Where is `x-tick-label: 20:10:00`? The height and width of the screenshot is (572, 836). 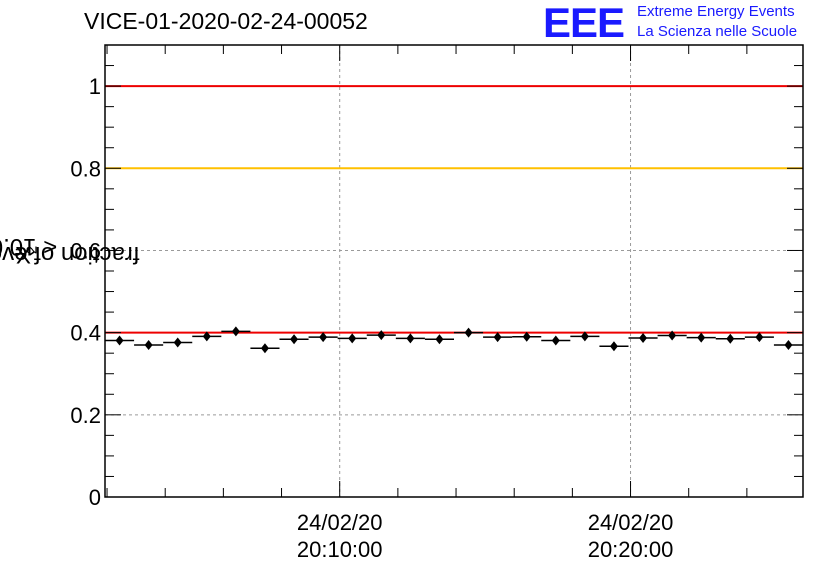
x-tick-label: 20:10:00 is located at coordinates (340, 549).